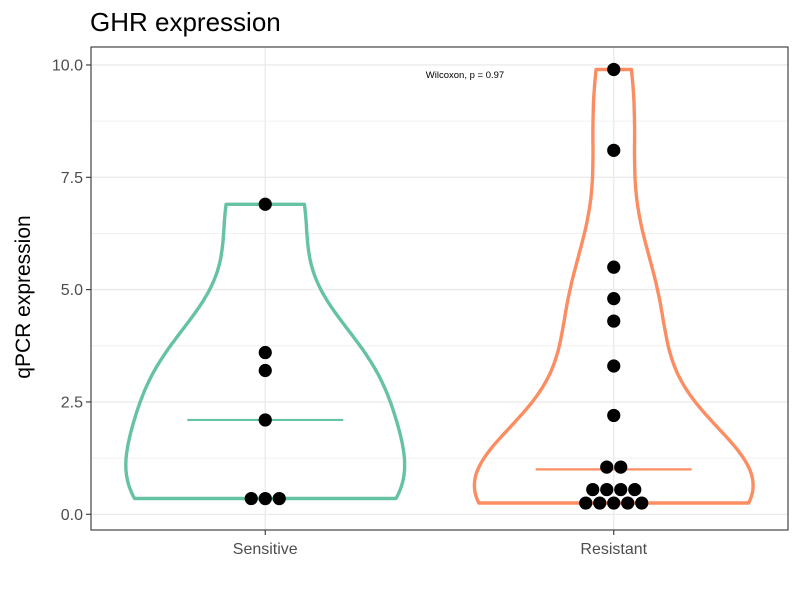 The height and width of the screenshot is (600, 800). I want to click on wilcoxon-annotation: Wilcoxon, p = 0.97, so click(465, 75).